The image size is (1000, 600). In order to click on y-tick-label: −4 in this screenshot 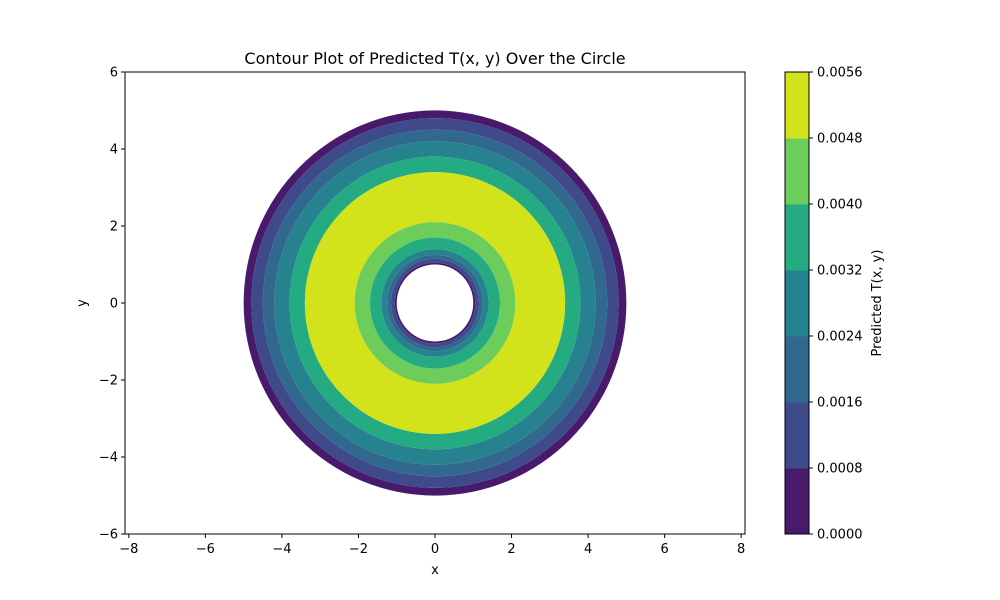, I will do `click(108, 458)`.